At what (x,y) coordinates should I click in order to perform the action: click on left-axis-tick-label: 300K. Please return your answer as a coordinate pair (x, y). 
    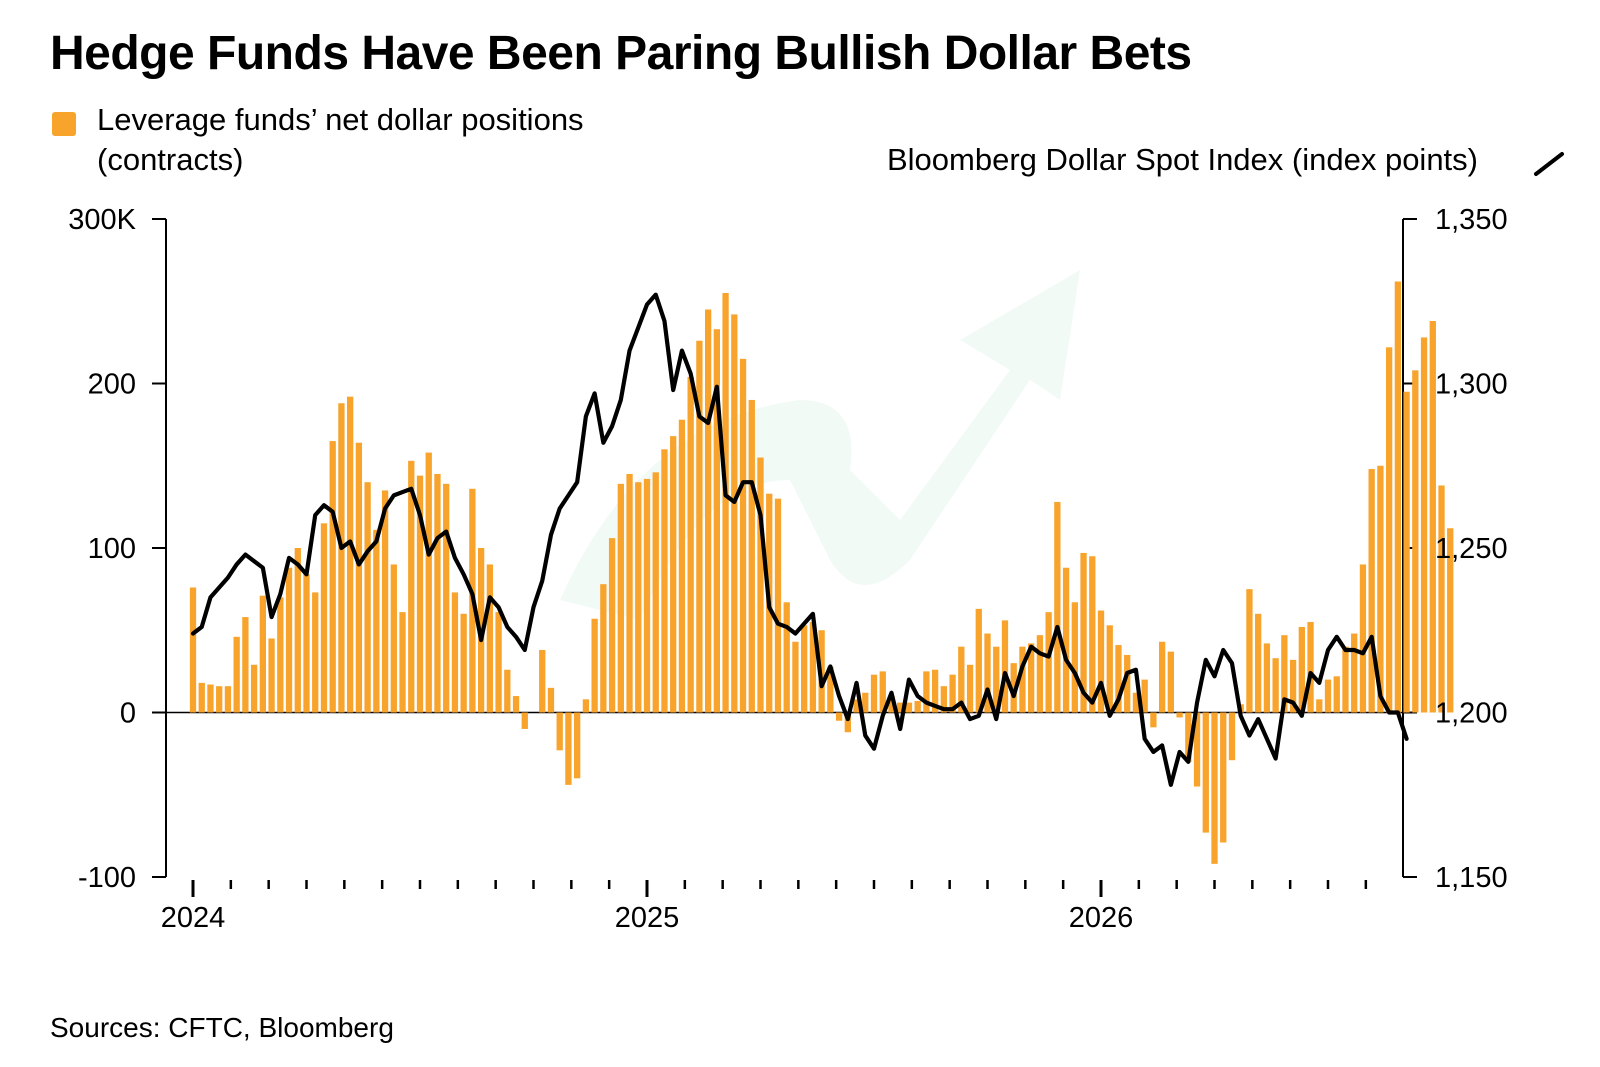
    Looking at the image, I should click on (102, 220).